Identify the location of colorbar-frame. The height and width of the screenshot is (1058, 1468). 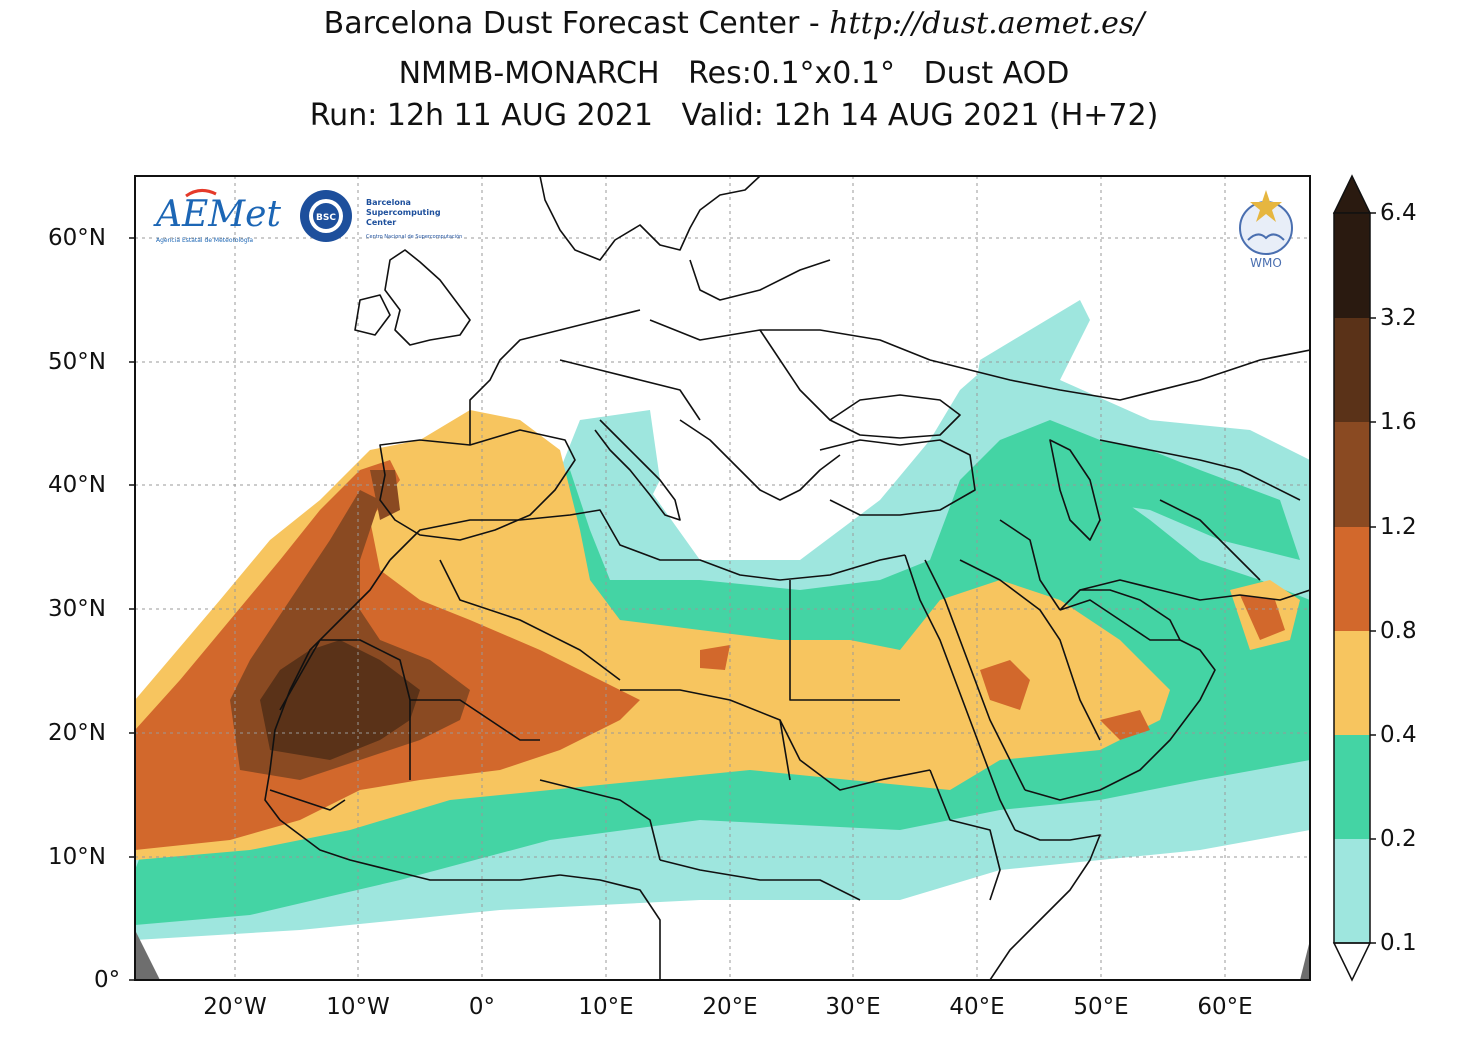
(1352, 578).